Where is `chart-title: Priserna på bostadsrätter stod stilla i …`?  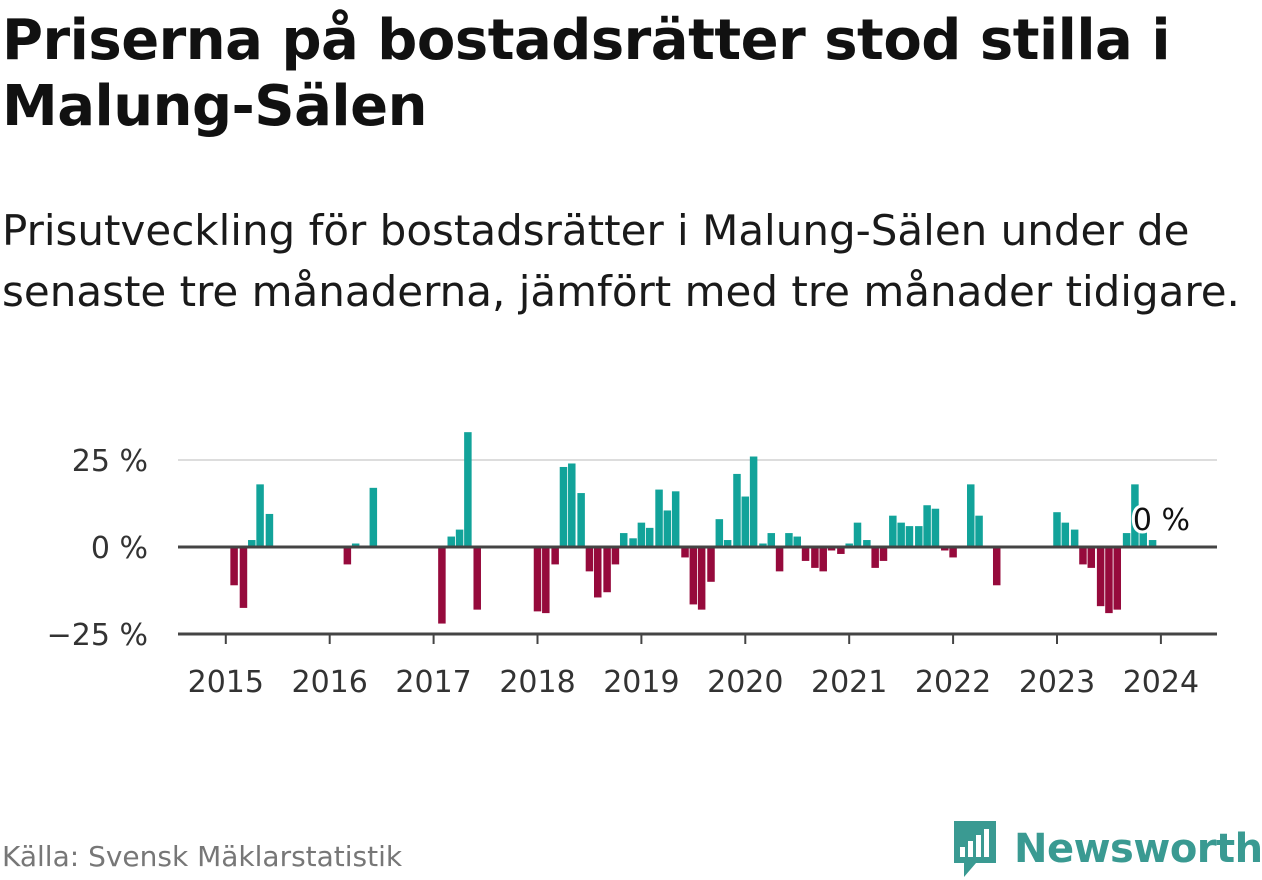
chart-title: Priserna på bostadsrätter stod stilla i … is located at coordinates (586, 73).